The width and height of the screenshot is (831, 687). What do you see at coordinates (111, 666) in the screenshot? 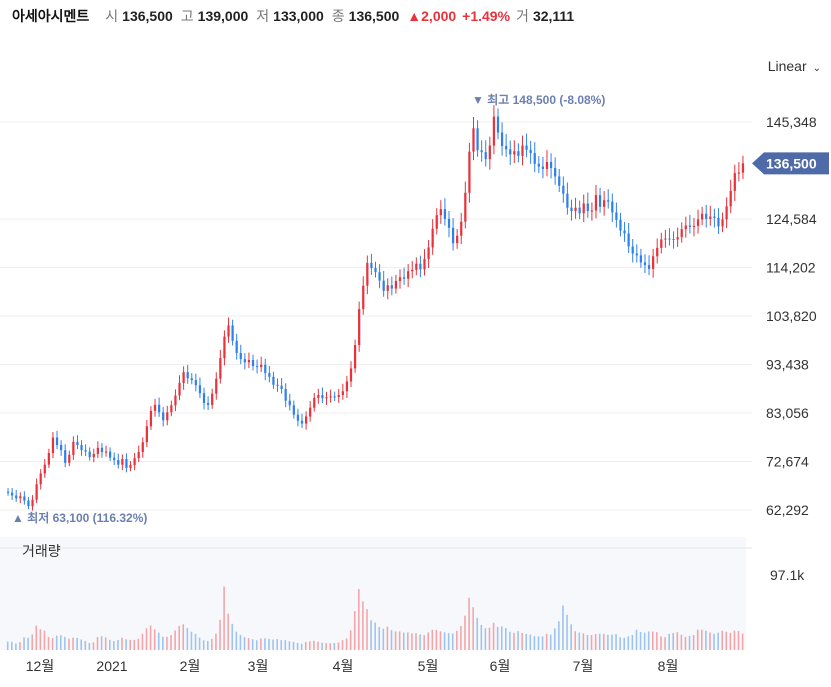
I see `date-tick-label: 2021` at bounding box center [111, 666].